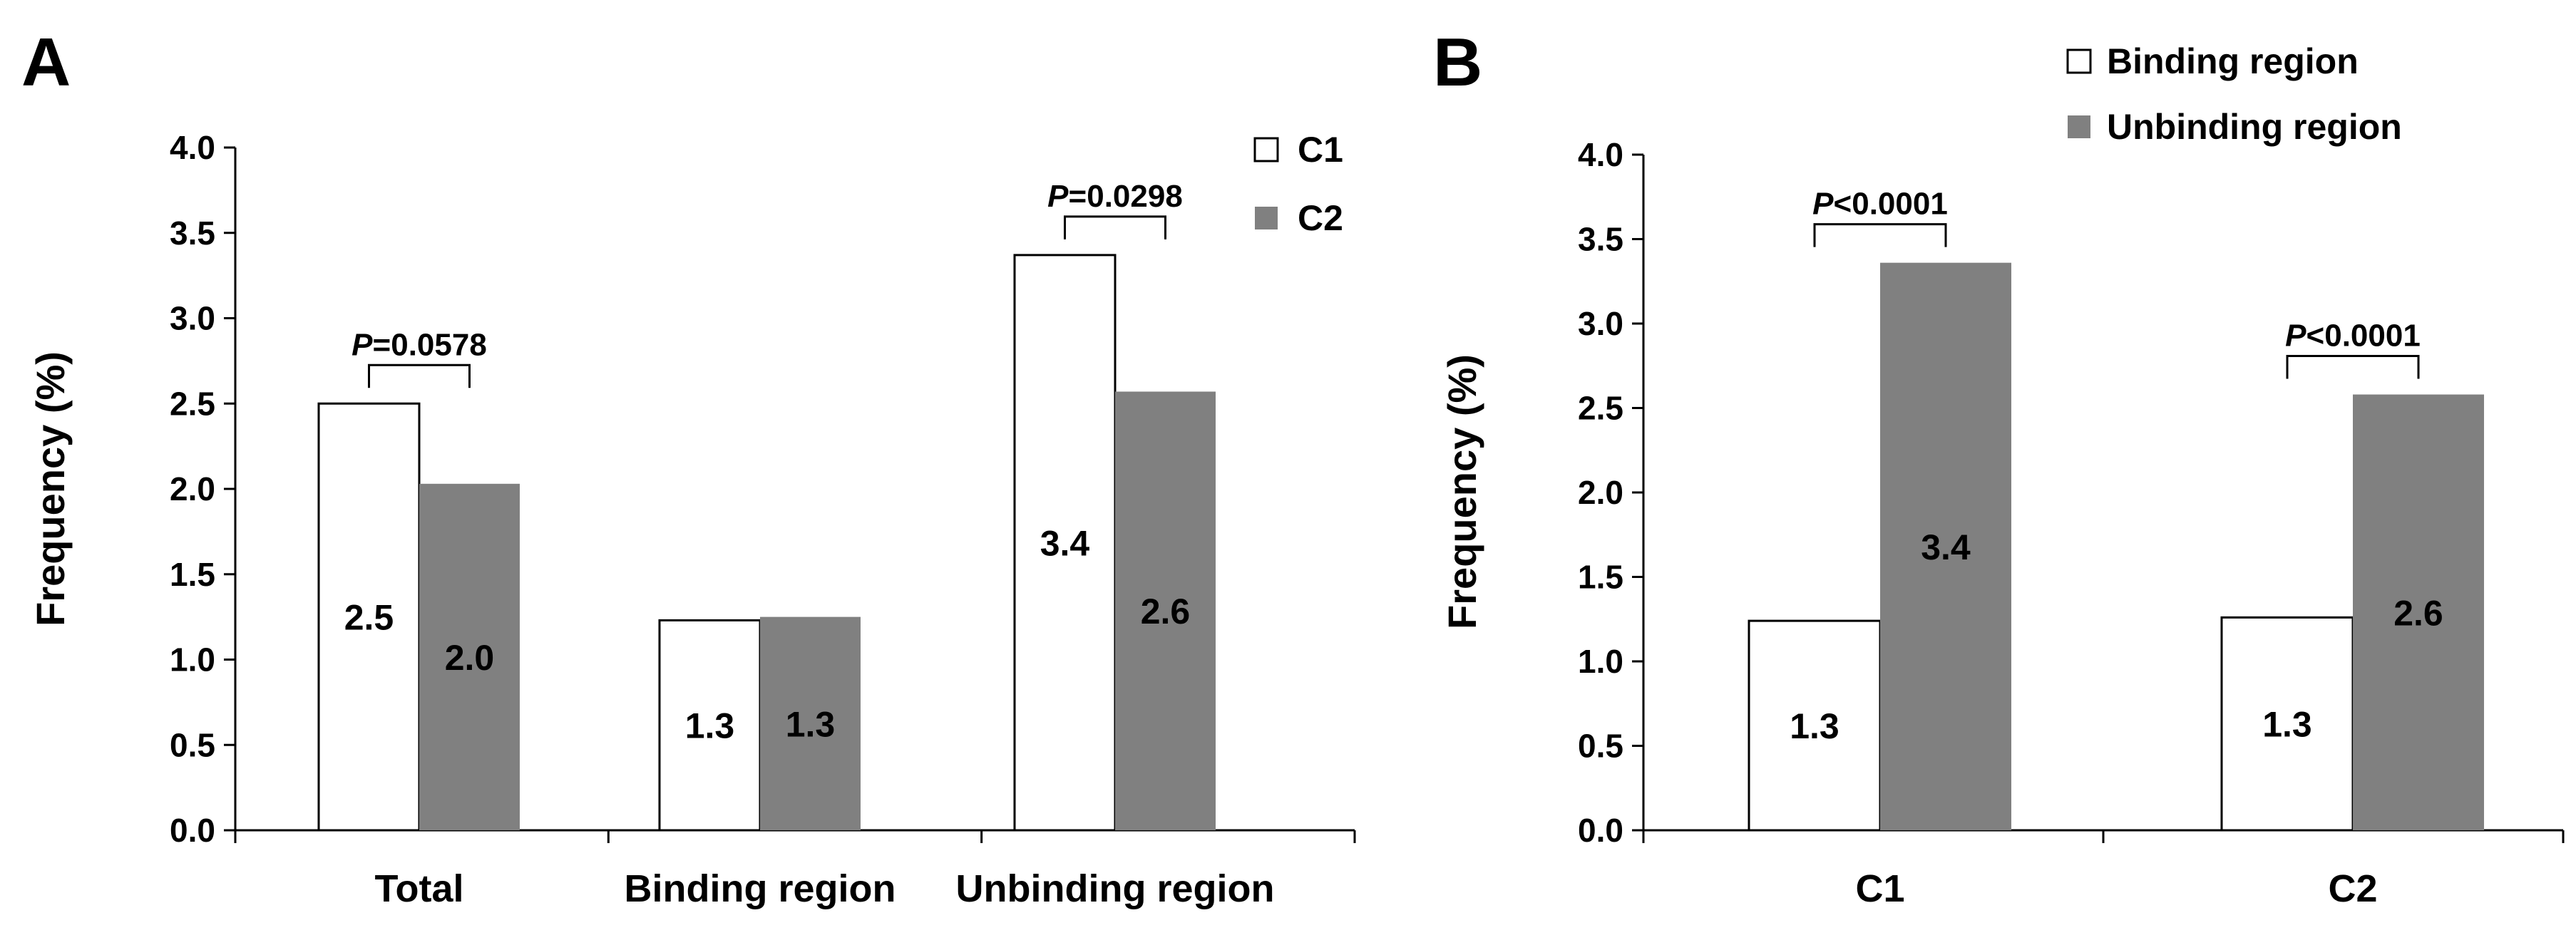  What do you see at coordinates (1115, 196) in the screenshot?
I see `p-value-annotation: P=0.0298` at bounding box center [1115, 196].